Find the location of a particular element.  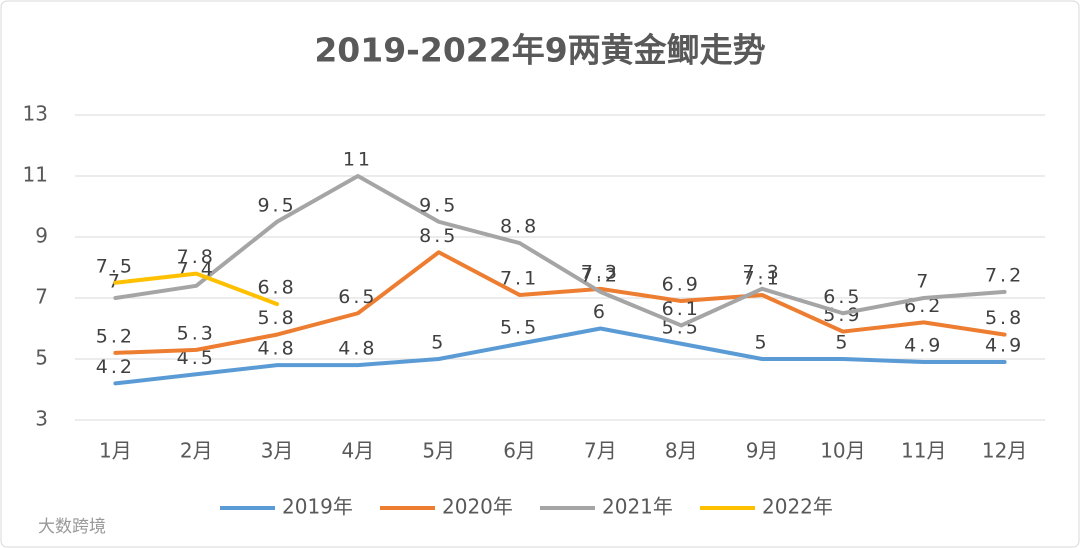

data-label: 4.2 is located at coordinates (115, 367).